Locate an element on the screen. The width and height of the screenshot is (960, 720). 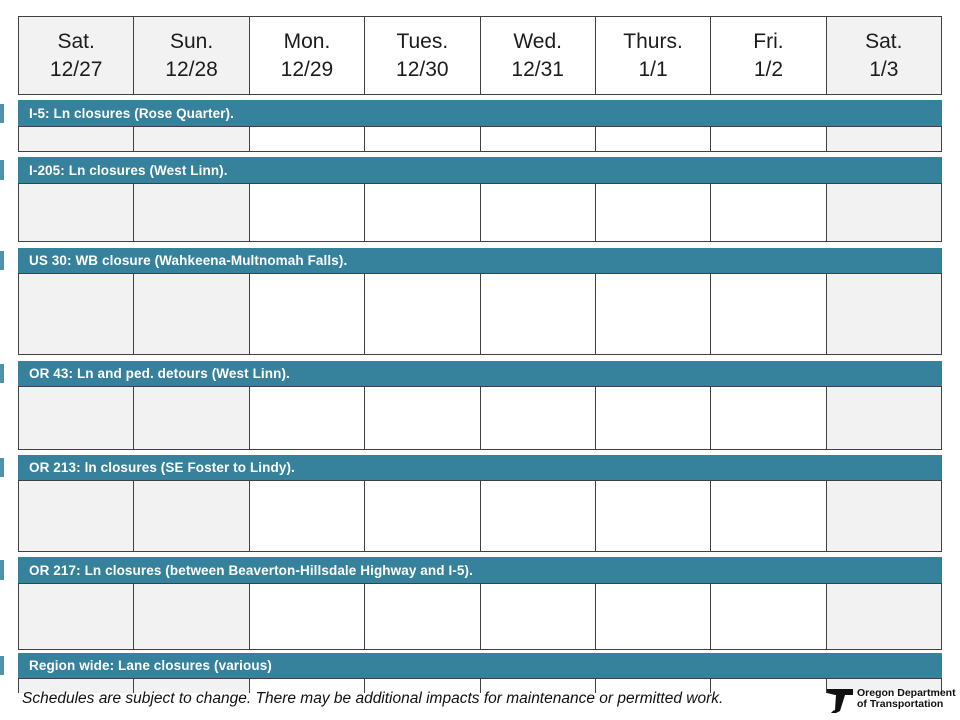
day-date: 12/27 is located at coordinates (76, 69).